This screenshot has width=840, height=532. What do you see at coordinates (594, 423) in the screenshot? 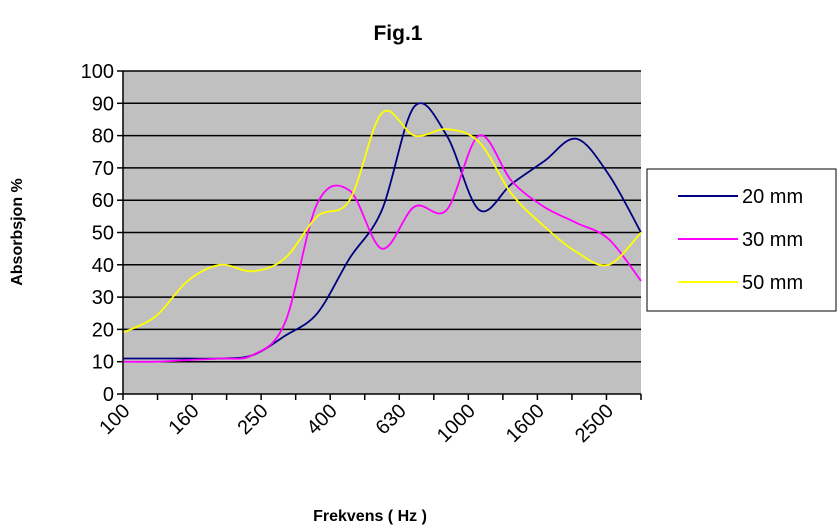
I see `x-tick-label: 2500` at bounding box center [594, 423].